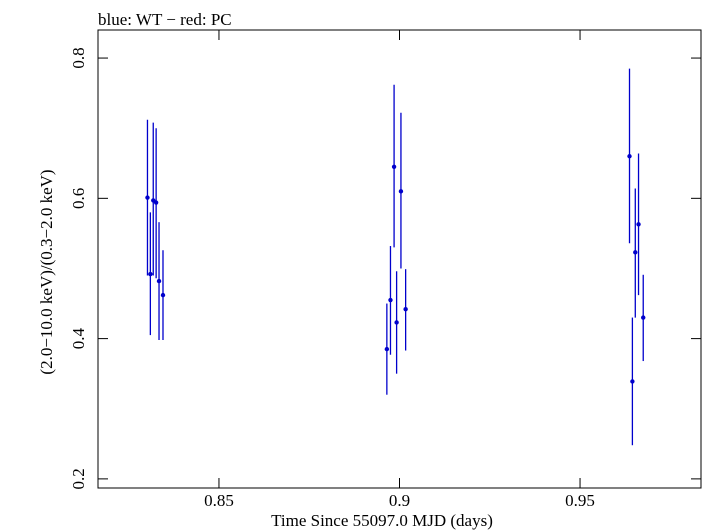  Describe the element at coordinates (580, 500) in the screenshot. I see `x-tick-label: 0.95` at that location.